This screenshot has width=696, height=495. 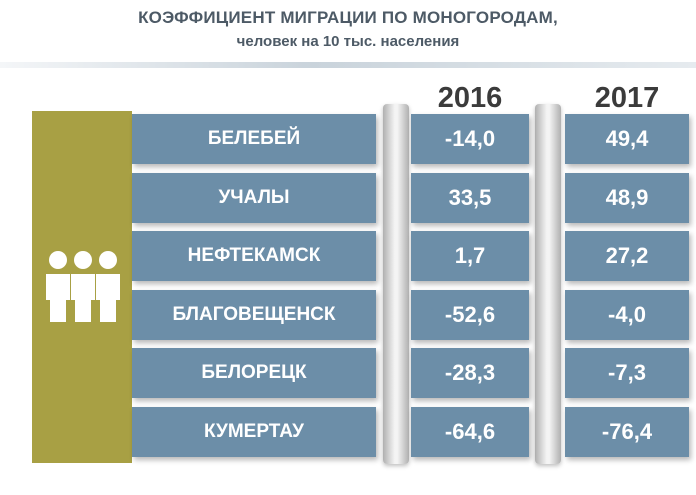 What do you see at coordinates (254, 256) in the screenshot?
I see `row-label-city: НЕФТЕКАМСК` at bounding box center [254, 256].